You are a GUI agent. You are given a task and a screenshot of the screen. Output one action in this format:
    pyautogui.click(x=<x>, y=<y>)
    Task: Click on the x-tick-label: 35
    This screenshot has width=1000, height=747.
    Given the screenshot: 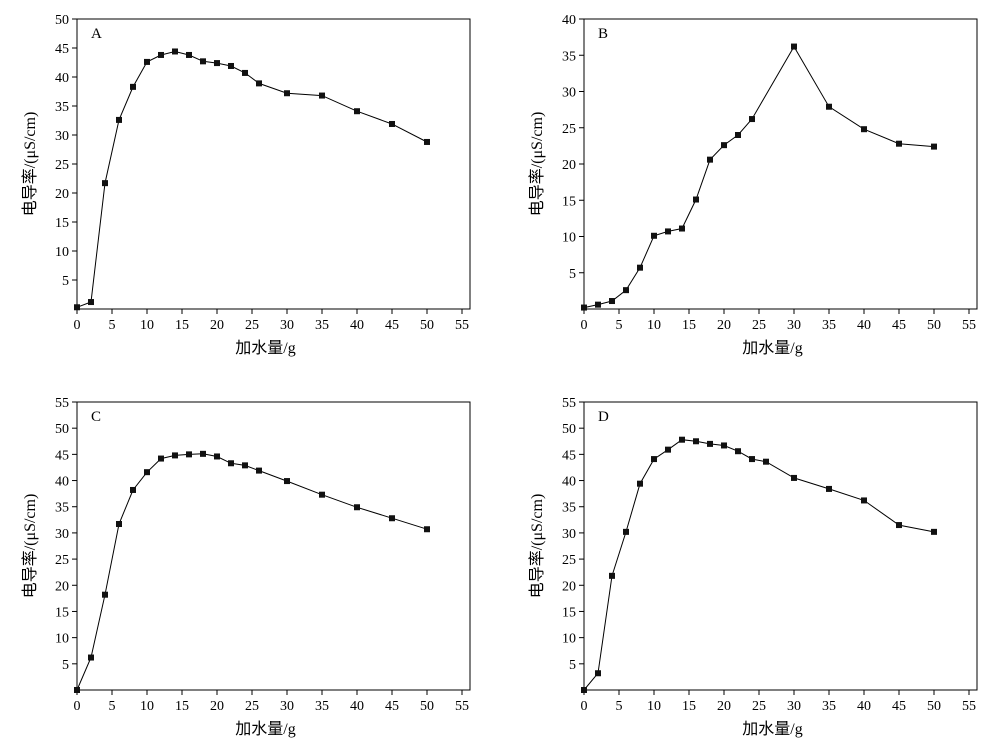 What is the action you would take?
    pyautogui.click(x=322, y=325)
    